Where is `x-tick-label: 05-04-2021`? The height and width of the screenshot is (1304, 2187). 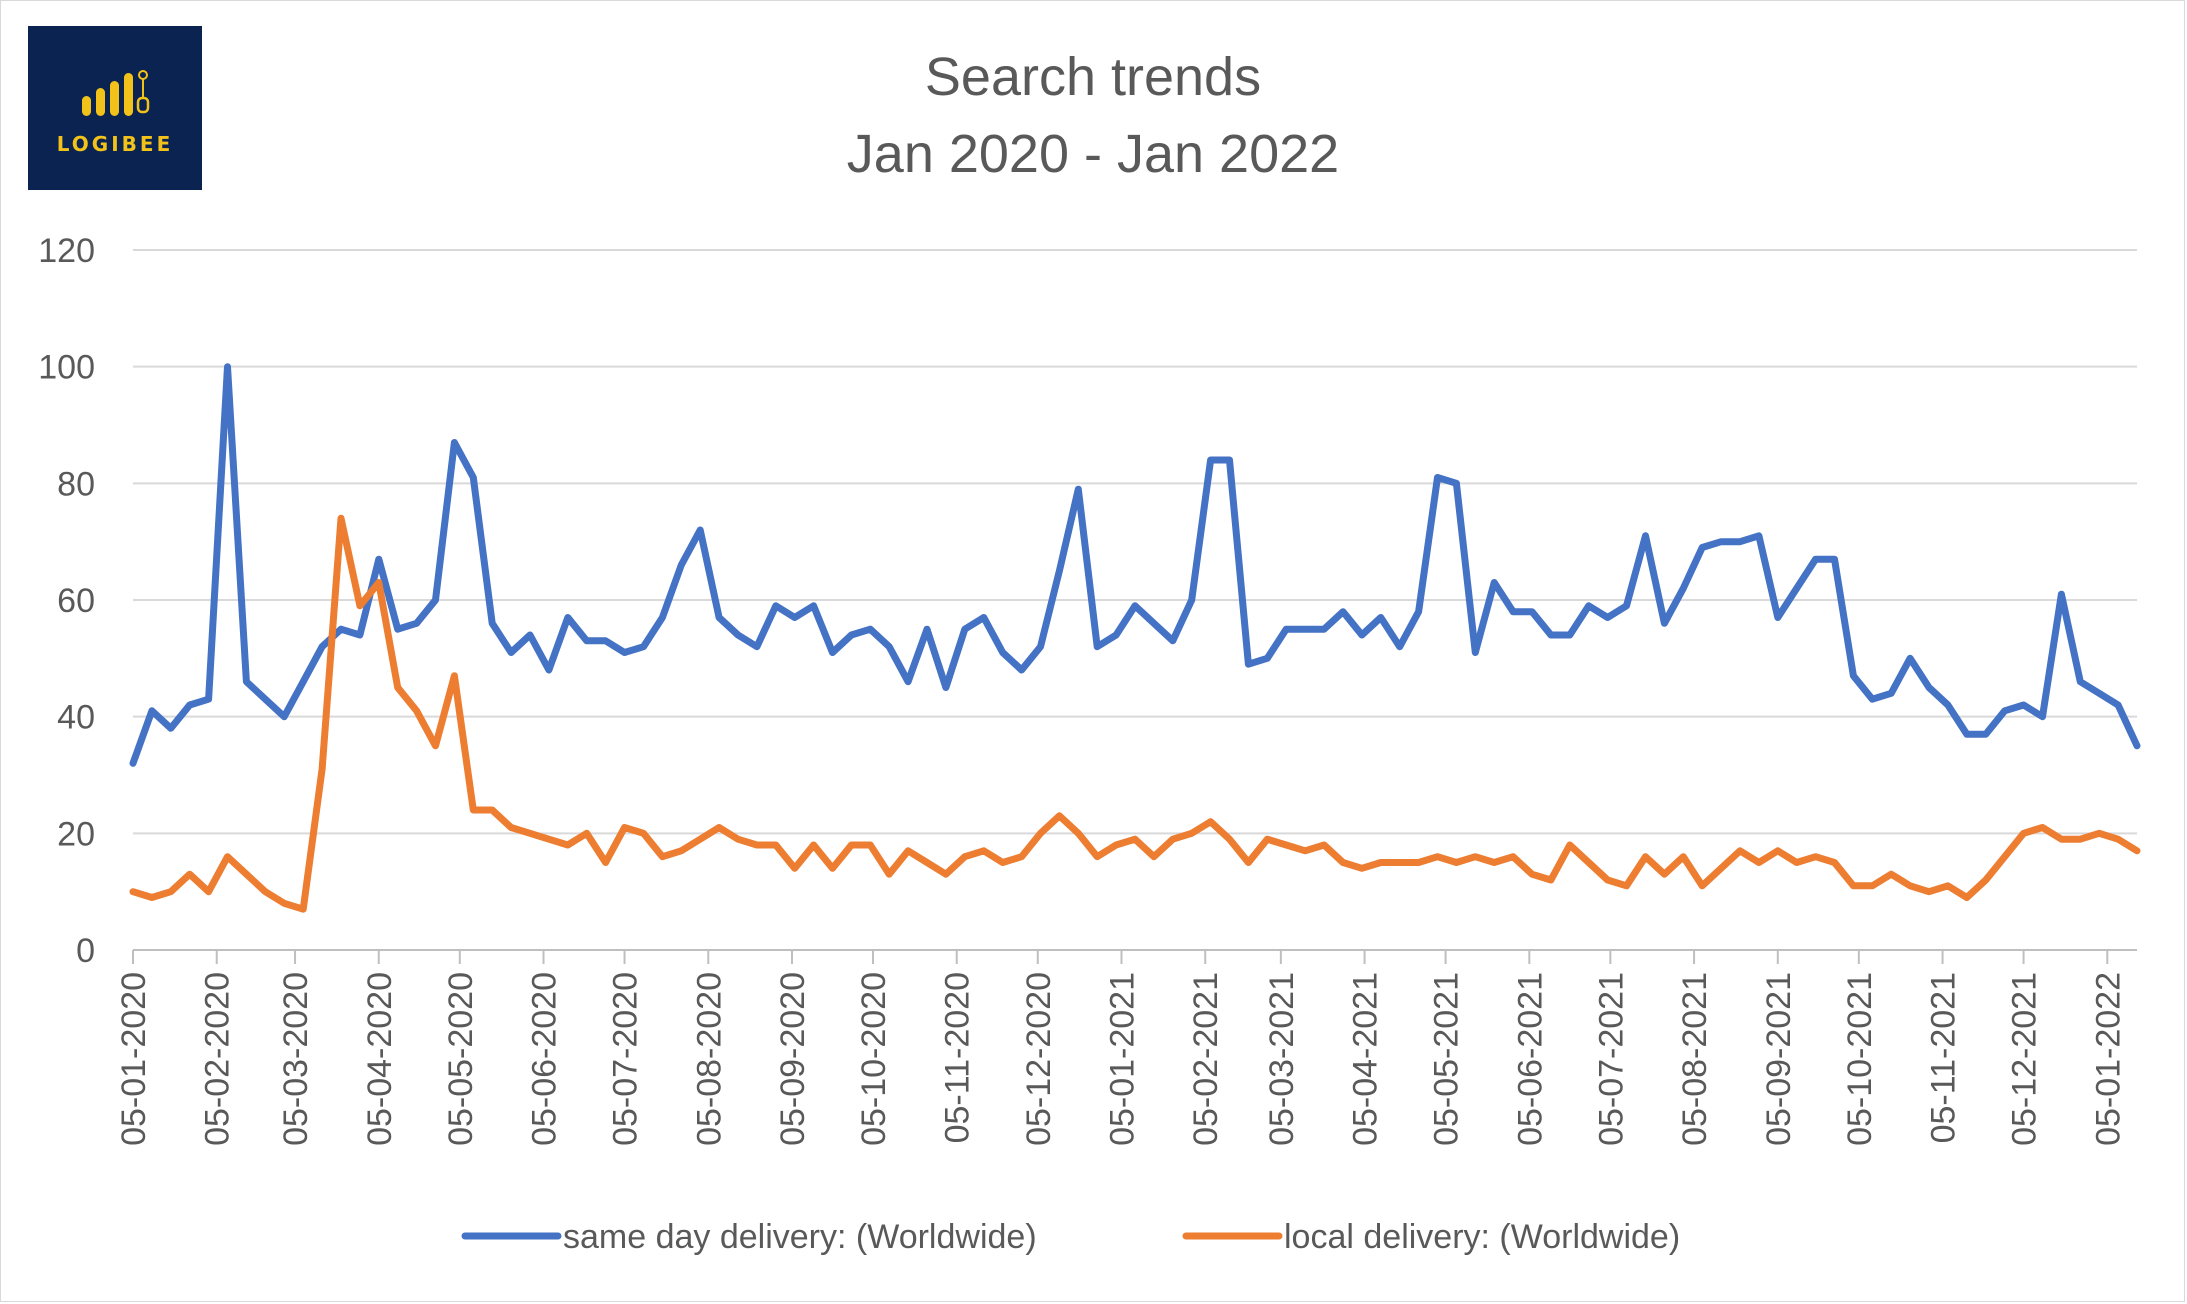
x-tick-label: 05-04-2021 is located at coordinates (1366, 1059).